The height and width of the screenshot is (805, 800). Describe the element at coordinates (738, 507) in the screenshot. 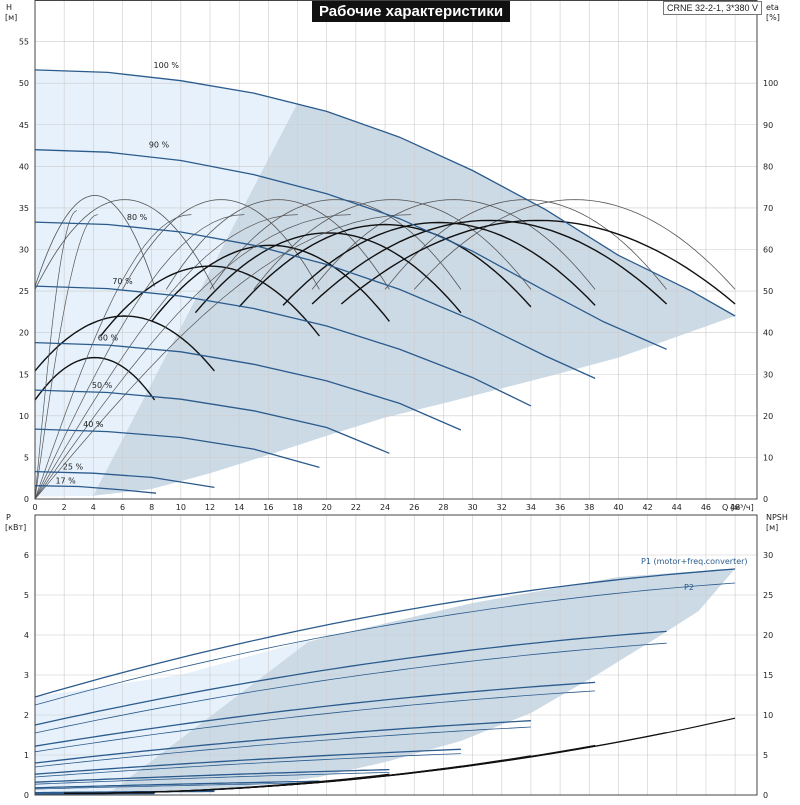

I see `x-axis-label: Q [м³/ч]` at that location.